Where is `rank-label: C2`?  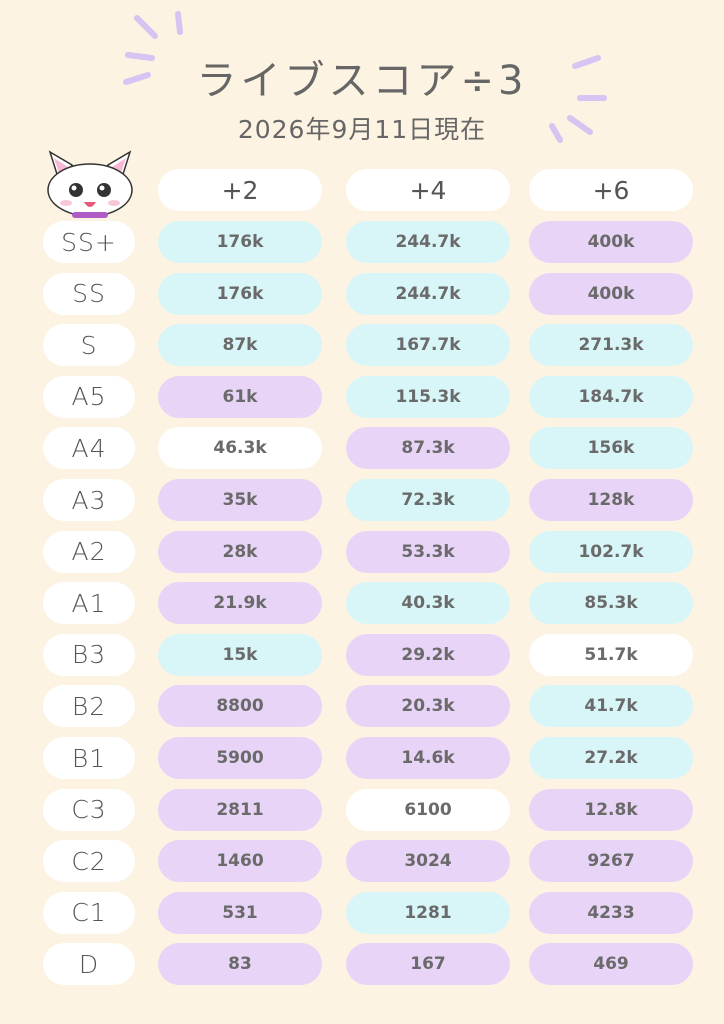
rank-label: C2 is located at coordinates (89, 861).